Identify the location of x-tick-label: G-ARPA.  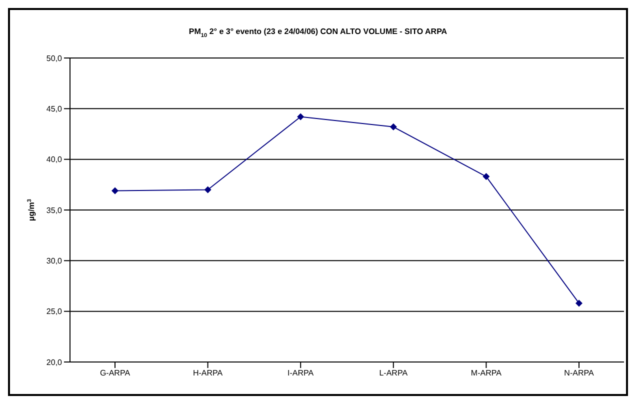
(115, 373).